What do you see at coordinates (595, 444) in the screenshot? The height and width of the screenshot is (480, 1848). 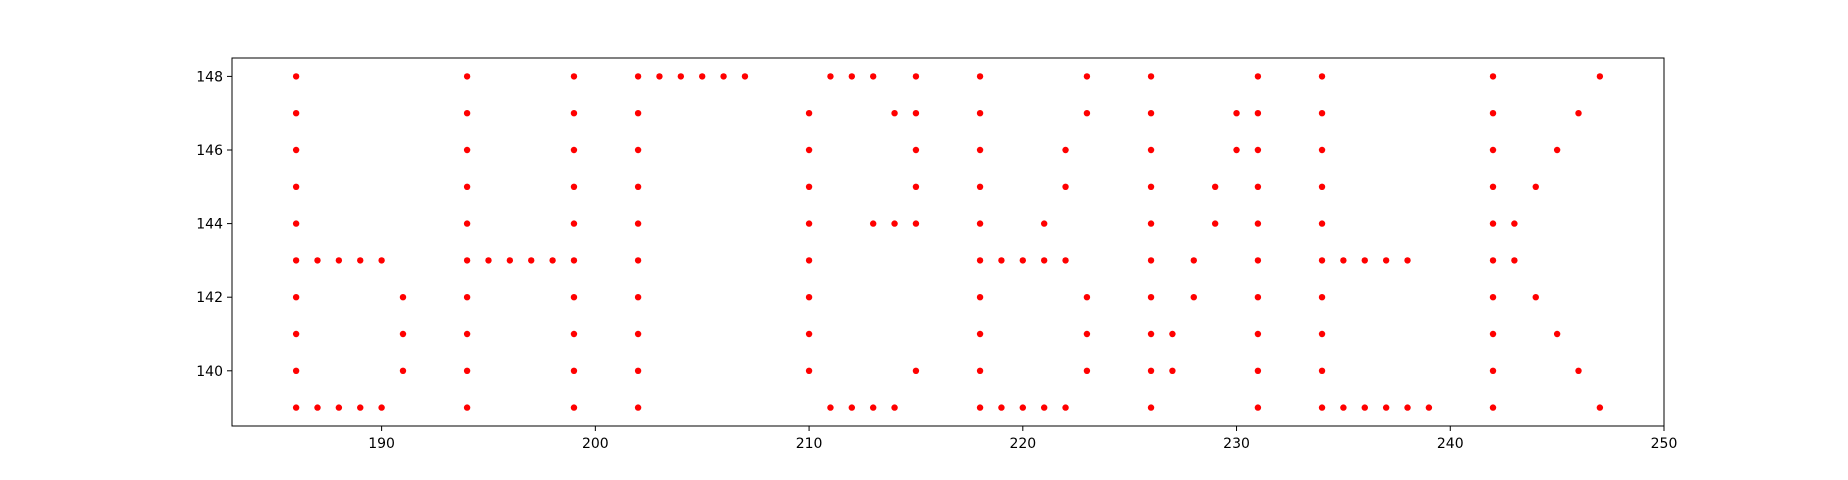 I see `x-tick-label: 200` at bounding box center [595, 444].